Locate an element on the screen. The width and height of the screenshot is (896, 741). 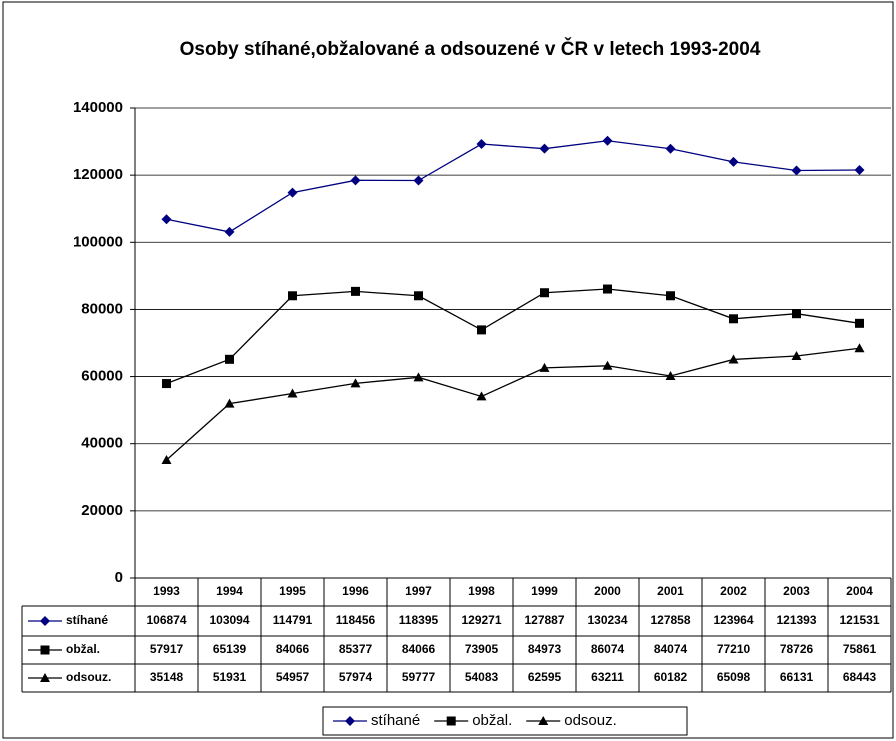
x-tick-label: 1994 is located at coordinates (229, 591).